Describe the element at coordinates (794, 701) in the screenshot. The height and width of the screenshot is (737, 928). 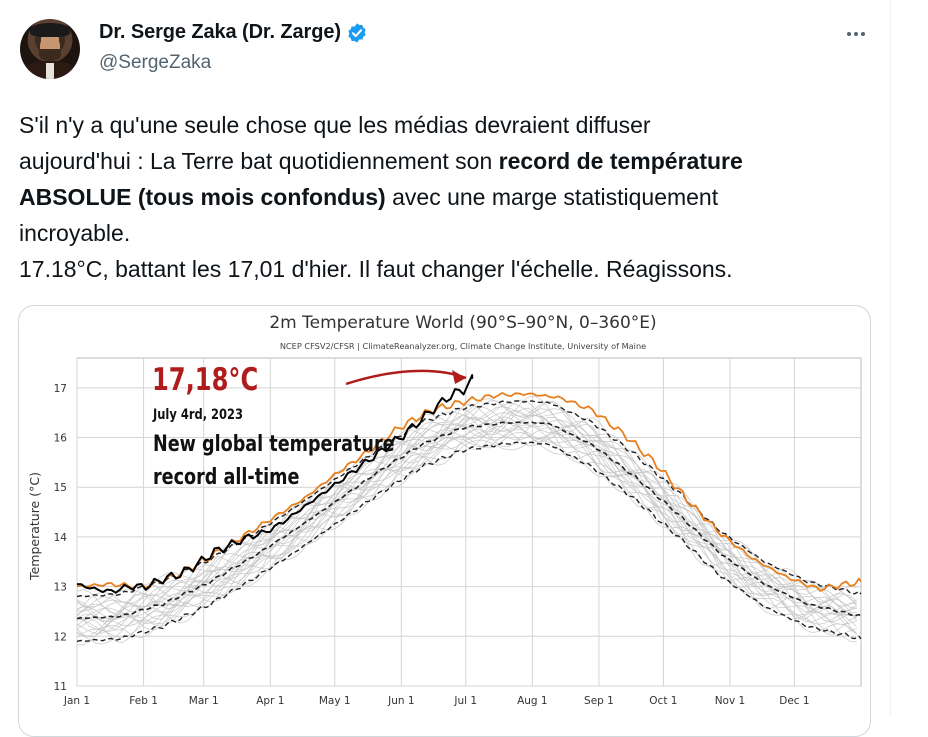
I see `x-tick-label: Dec 1` at that location.